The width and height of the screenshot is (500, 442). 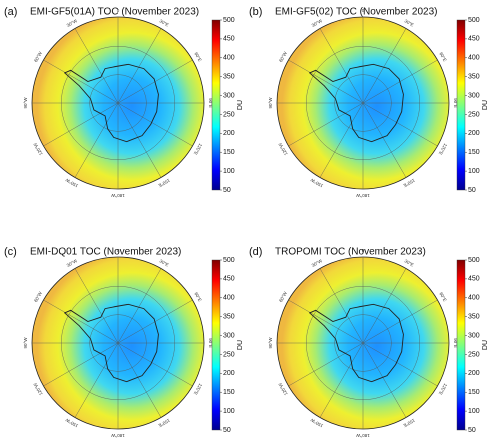 I want to click on panel-title: TROPOMI TOC (November 2023), so click(x=350, y=252).